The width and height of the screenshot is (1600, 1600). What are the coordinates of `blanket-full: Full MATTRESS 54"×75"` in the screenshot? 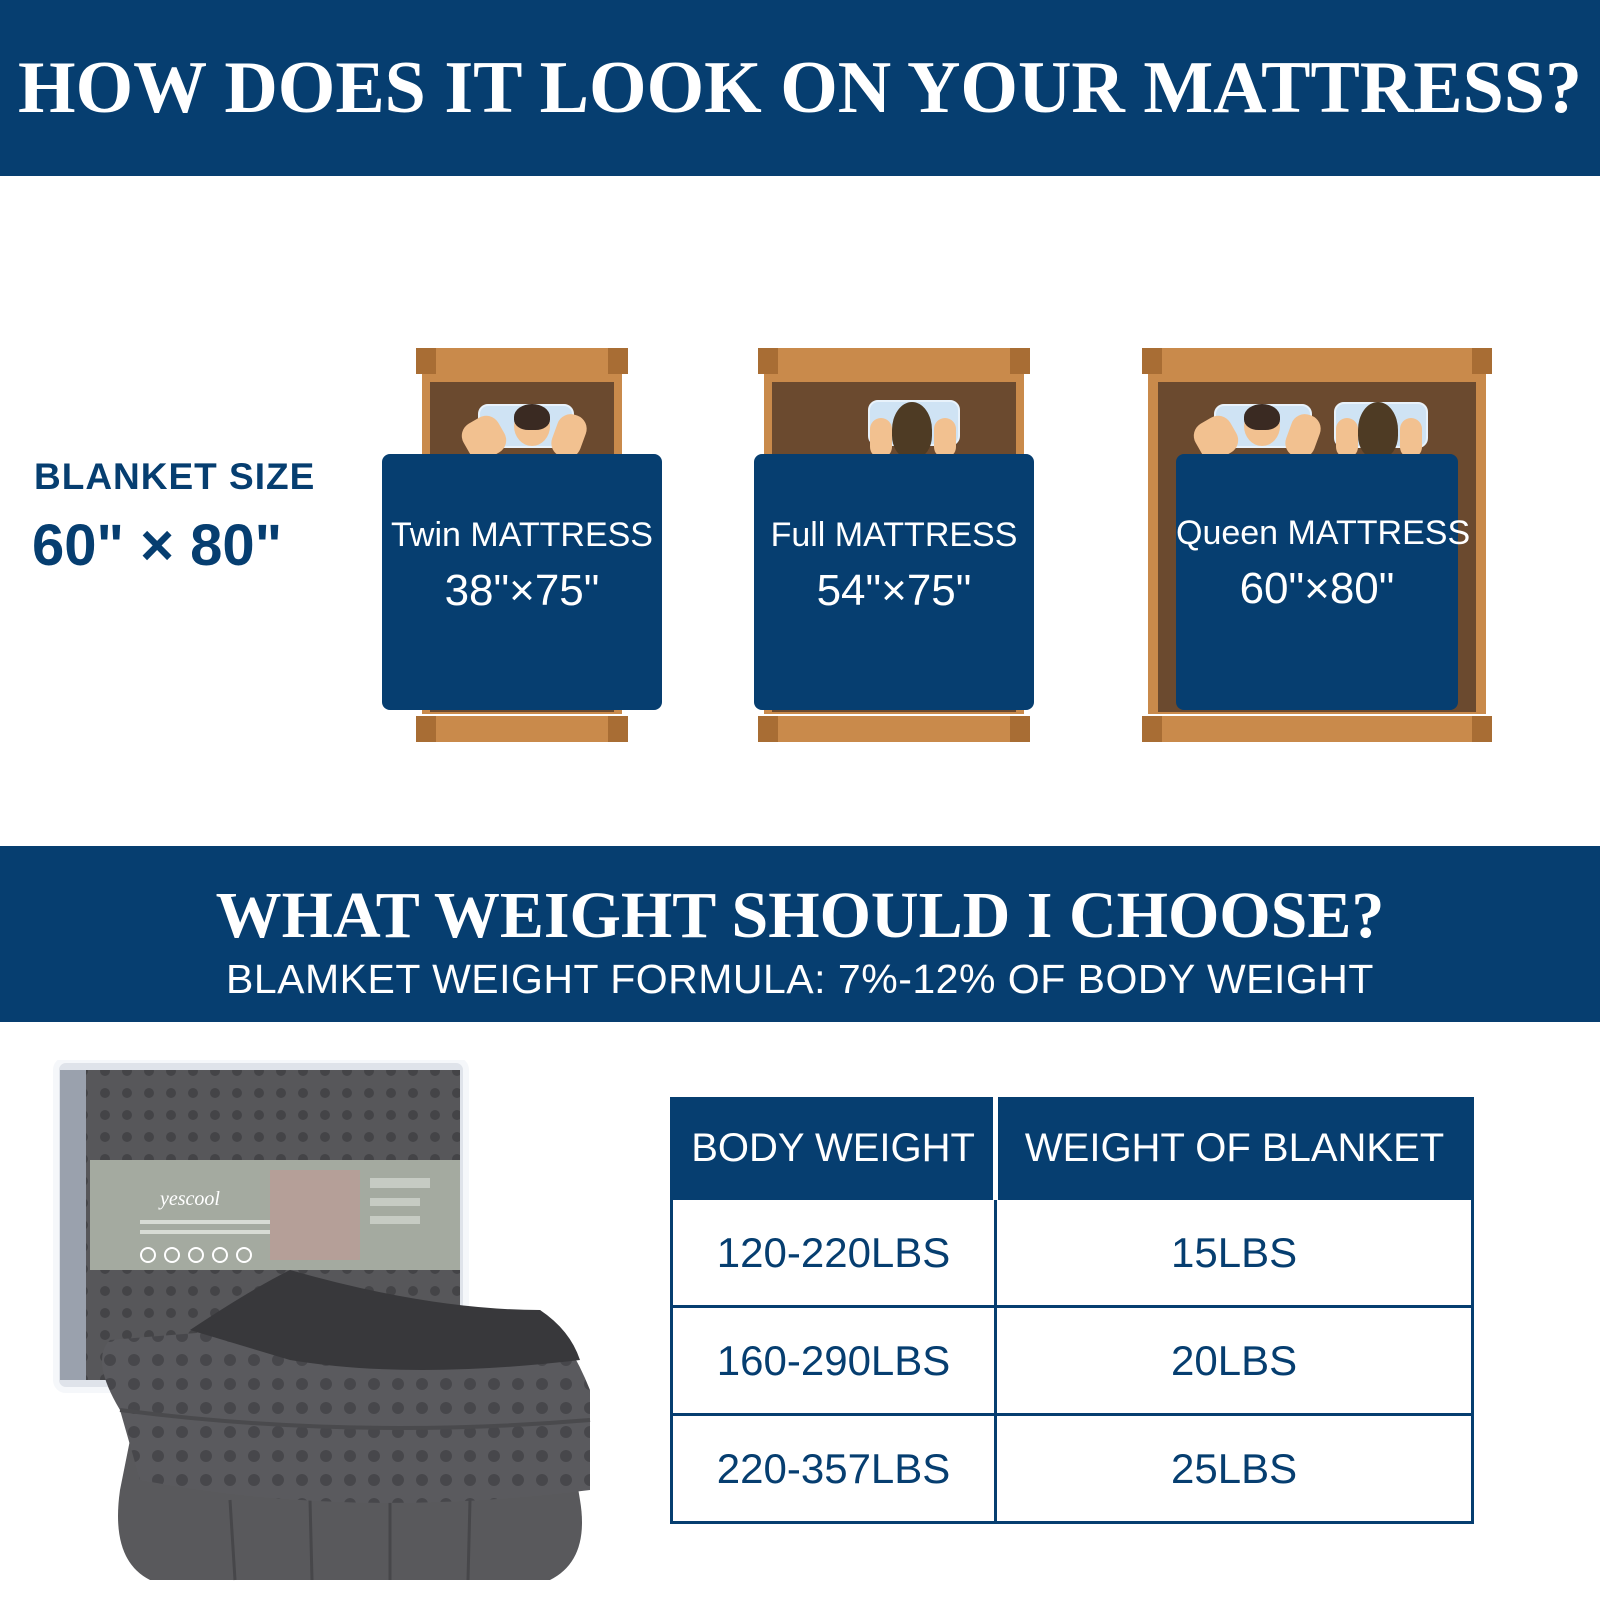 It's located at (894, 582).